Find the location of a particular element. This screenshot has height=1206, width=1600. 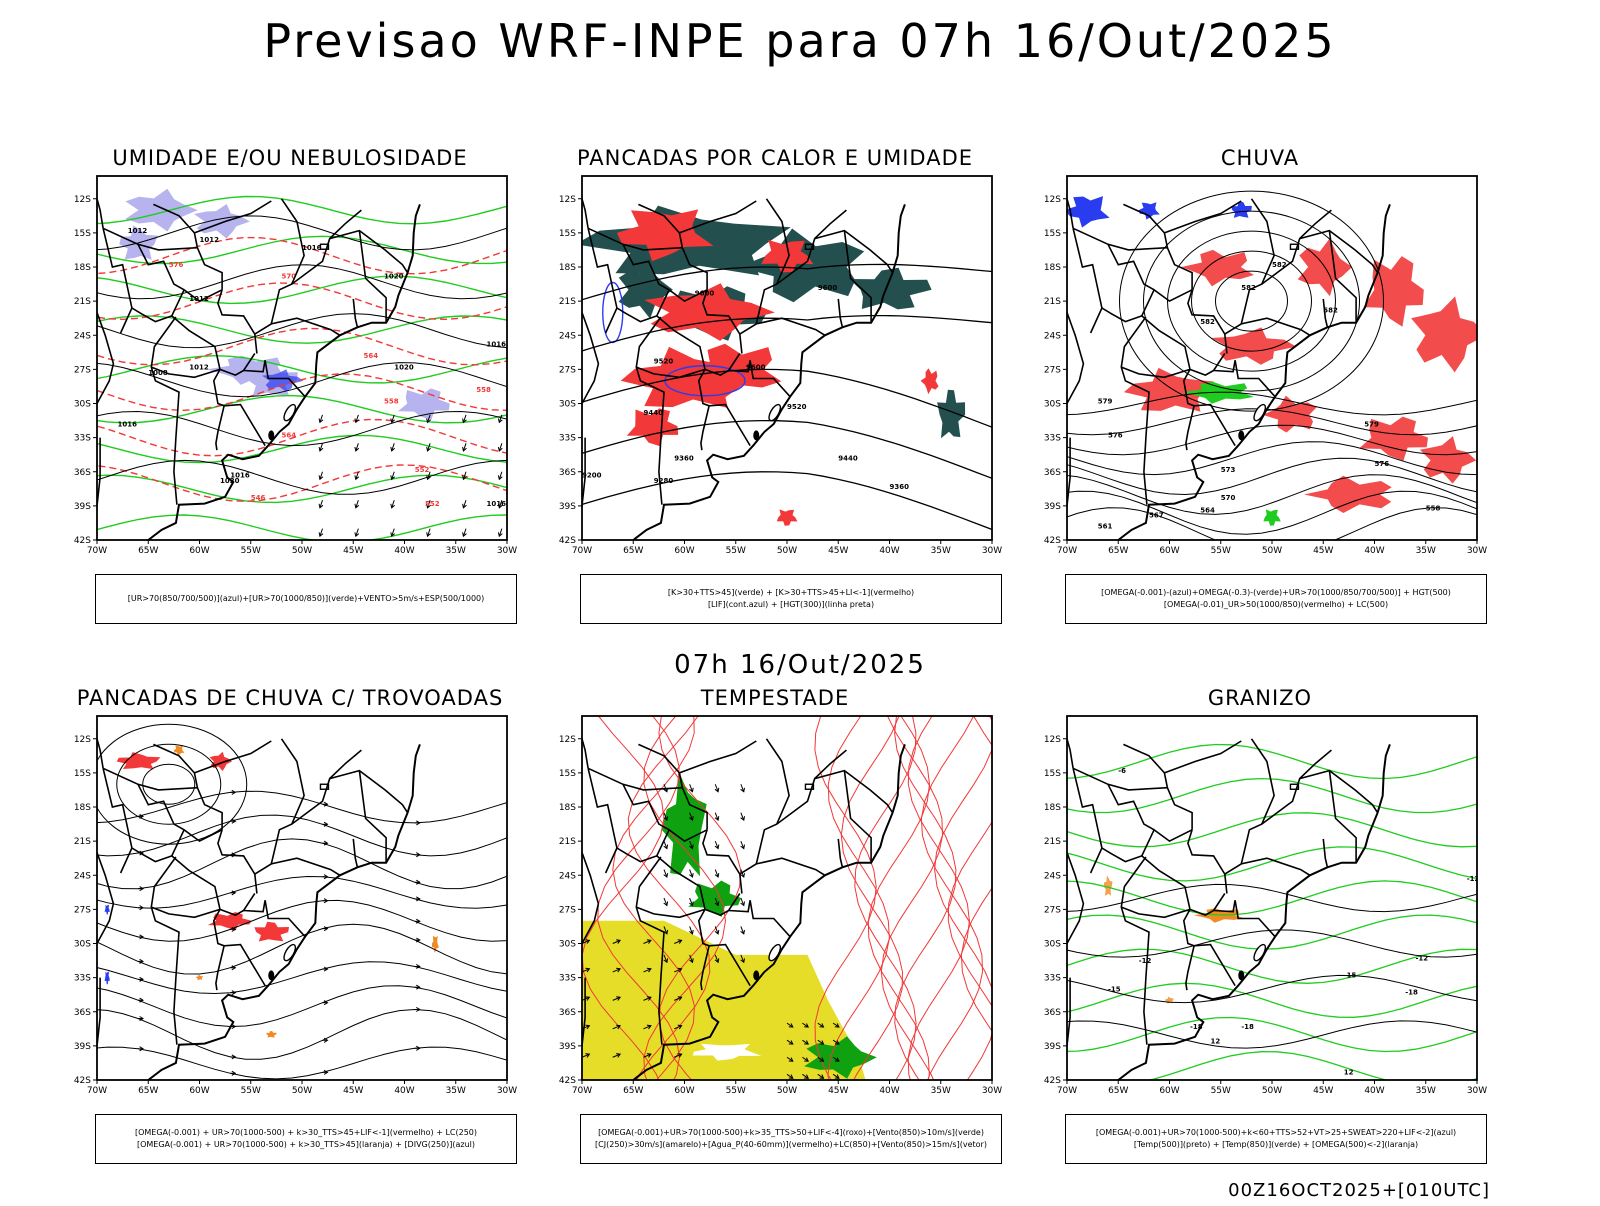

contour-label: 12 is located at coordinates (1349, 1072).